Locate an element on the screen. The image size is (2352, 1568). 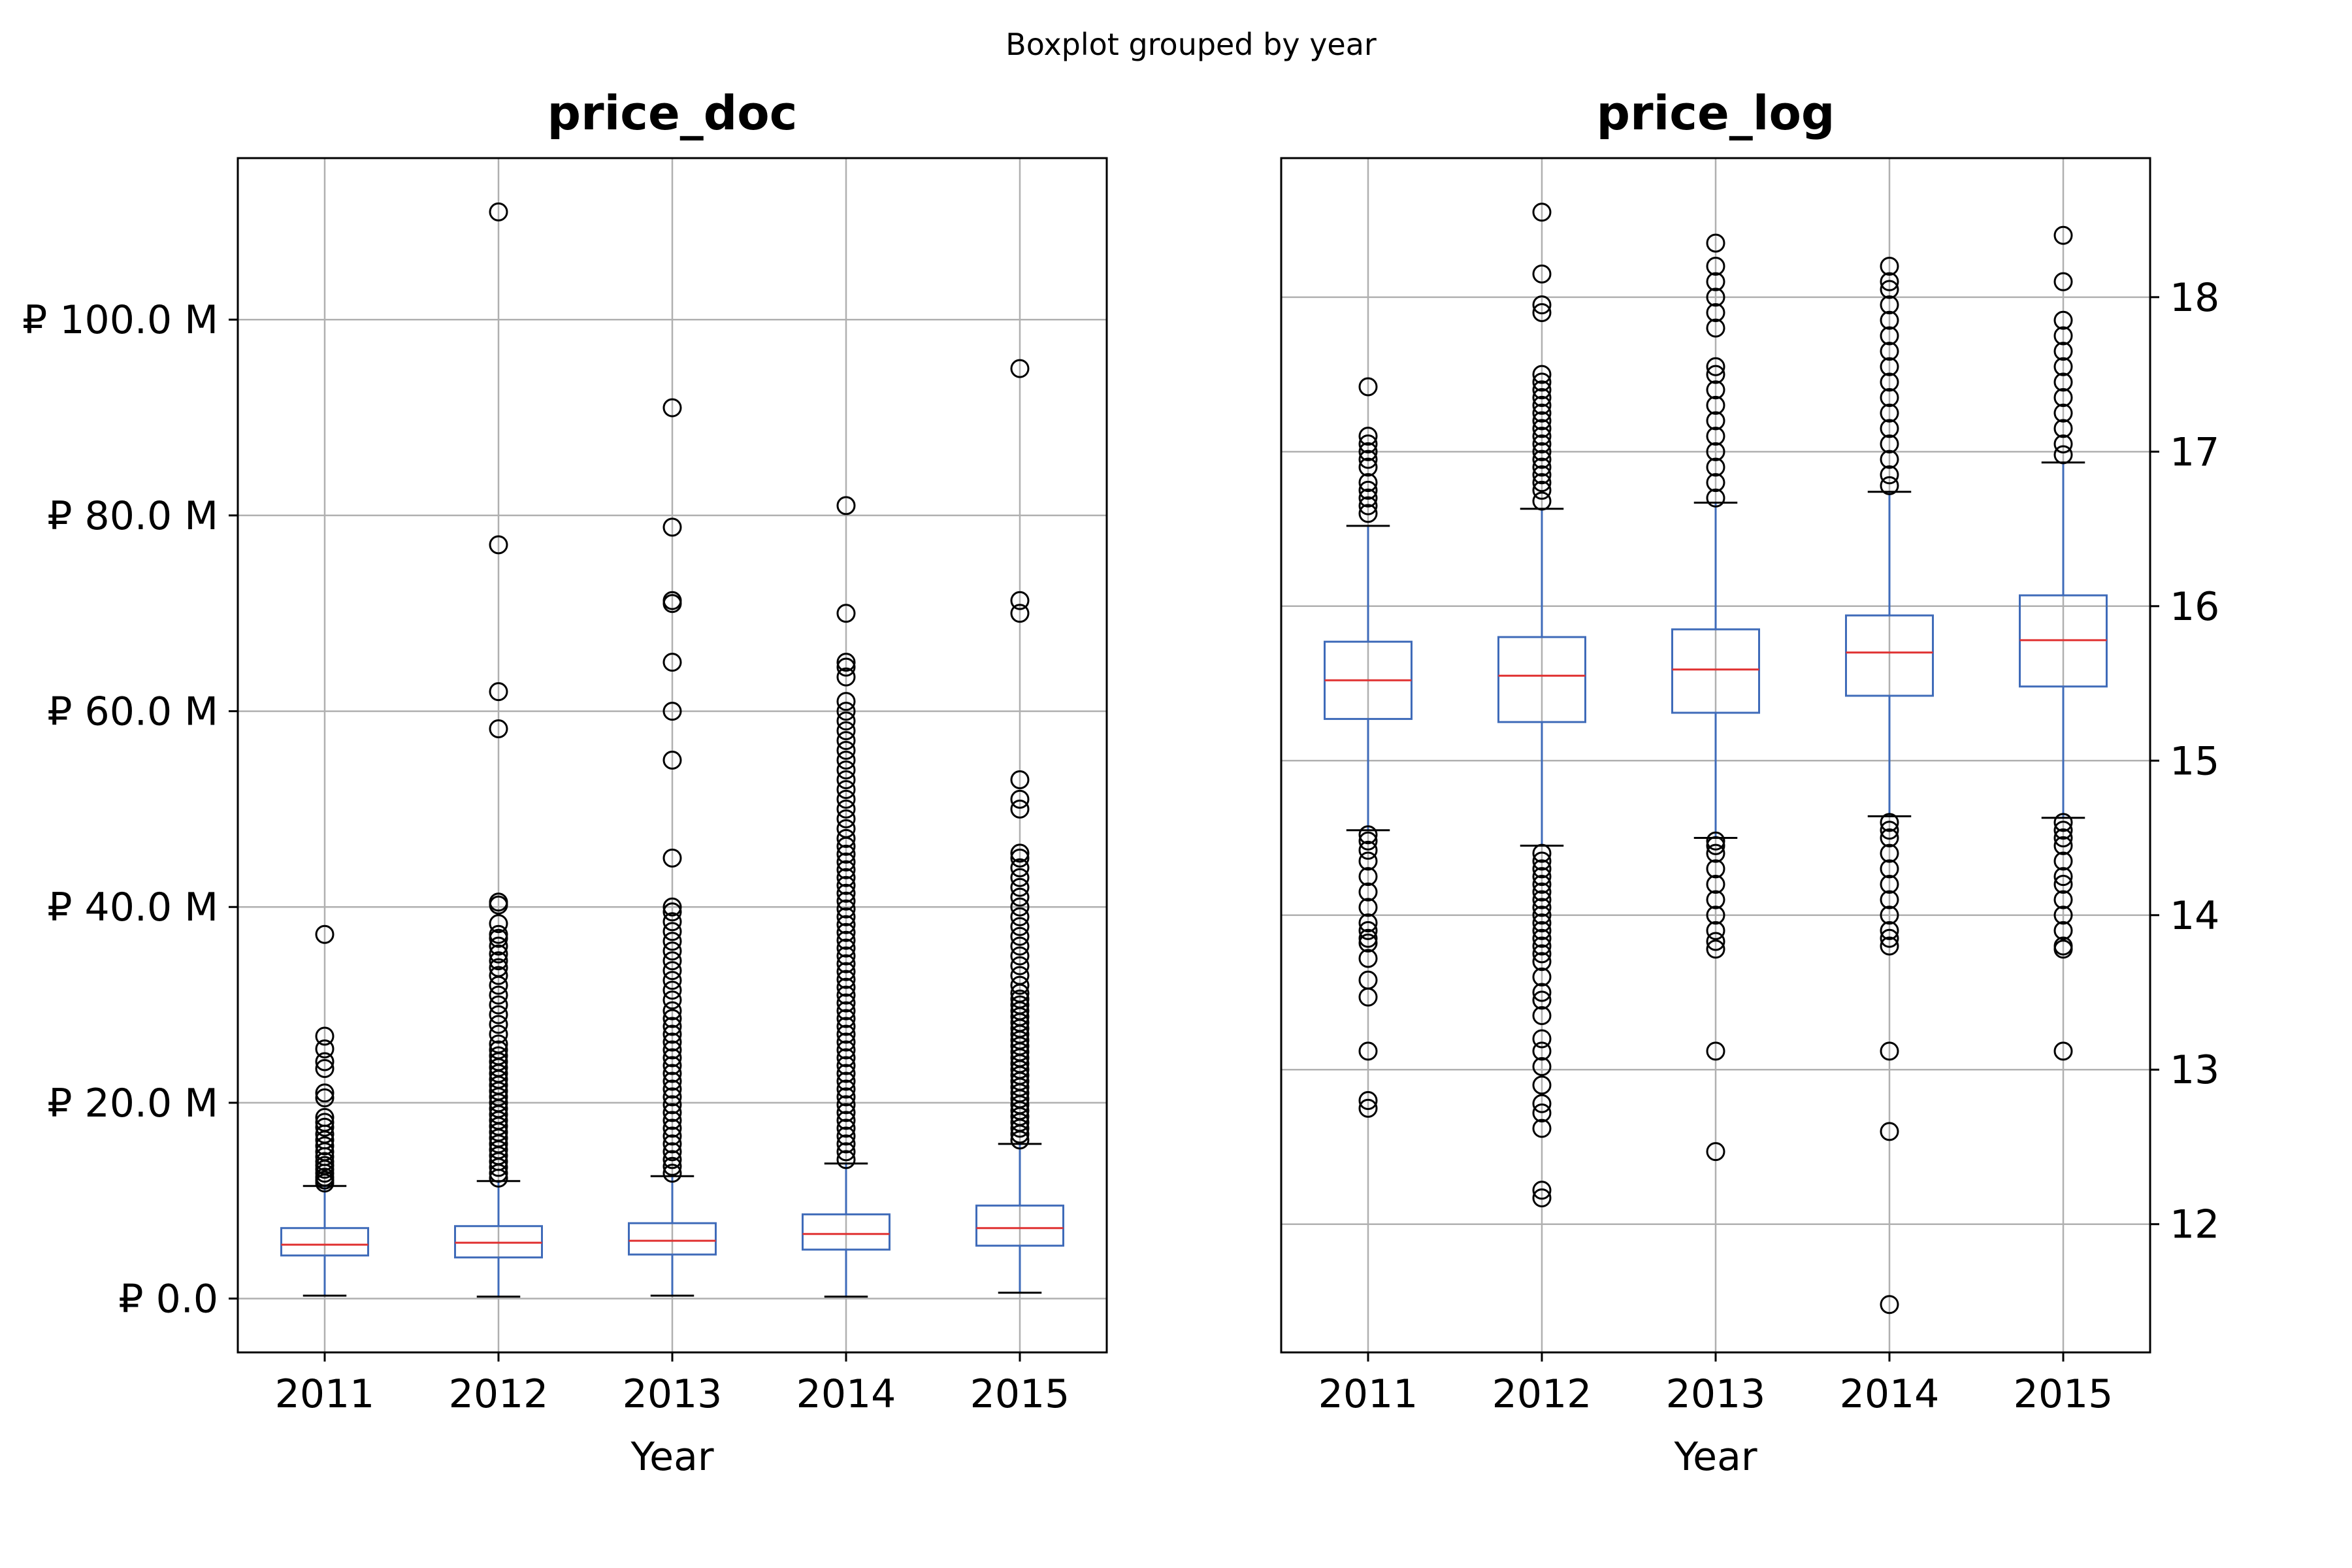
price-doc-xtick-label: 2015 is located at coordinates (1020, 1394).